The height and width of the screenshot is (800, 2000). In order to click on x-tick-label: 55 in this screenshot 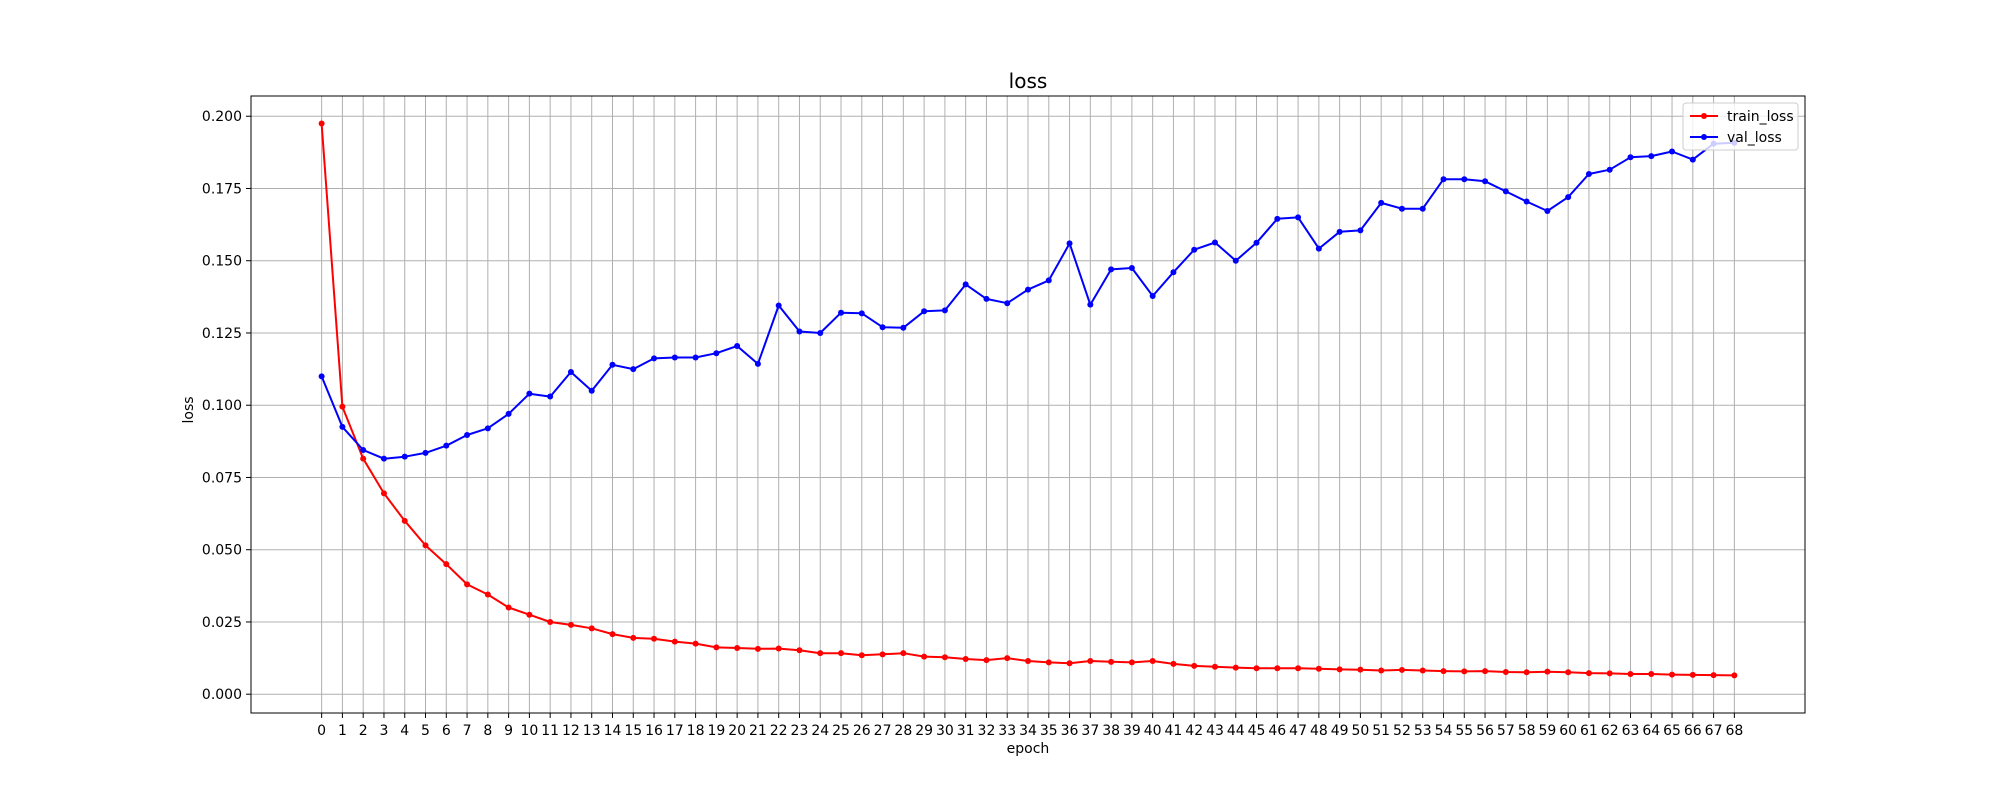, I will do `click(1464, 731)`.